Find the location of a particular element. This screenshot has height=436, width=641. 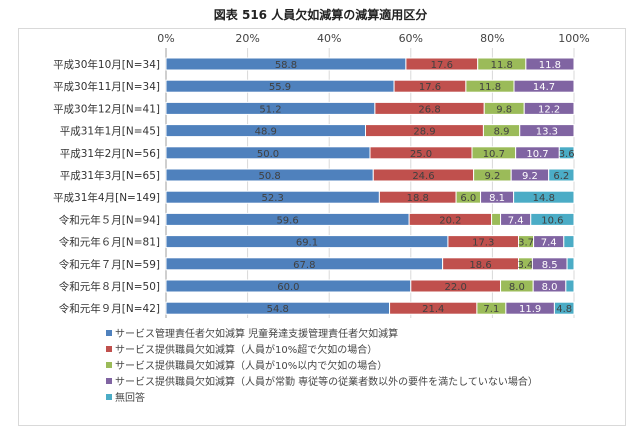

data-label: 7.1 is located at coordinates (491, 309).